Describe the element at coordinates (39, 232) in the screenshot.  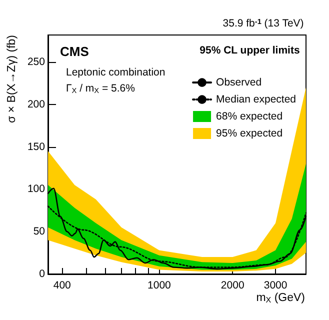
I see `y-tick-label: 50` at that location.